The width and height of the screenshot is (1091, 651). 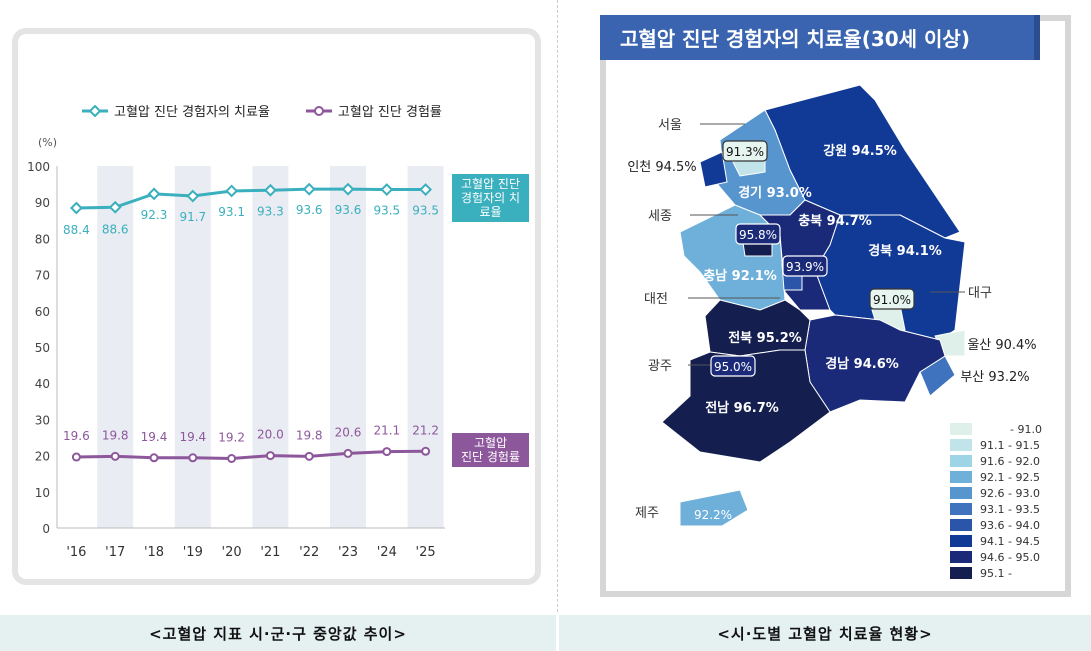 I want to click on region-label: 부산 93.2%, so click(x=994, y=377).